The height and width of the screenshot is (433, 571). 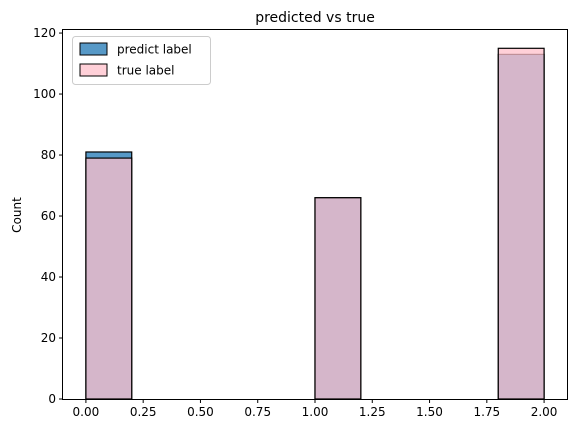 What do you see at coordinates (200, 412) in the screenshot?
I see `x-tick-label: 0.50` at bounding box center [200, 412].